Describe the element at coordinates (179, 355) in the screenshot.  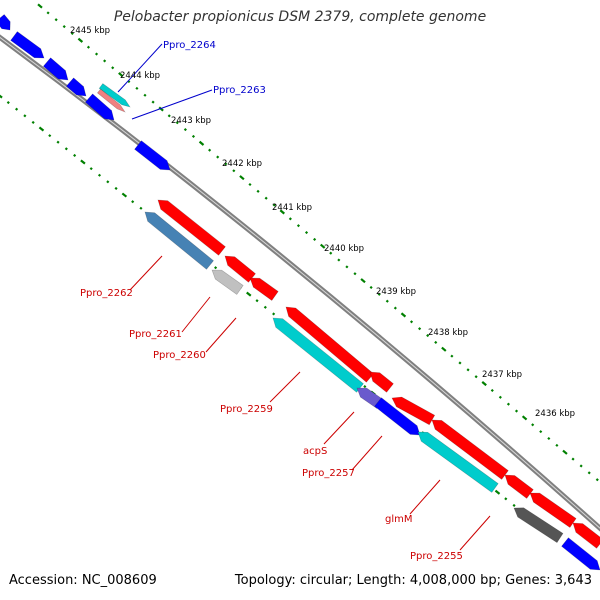
I see `gene-label-ppro-2260: Ppro_2260` at that location.